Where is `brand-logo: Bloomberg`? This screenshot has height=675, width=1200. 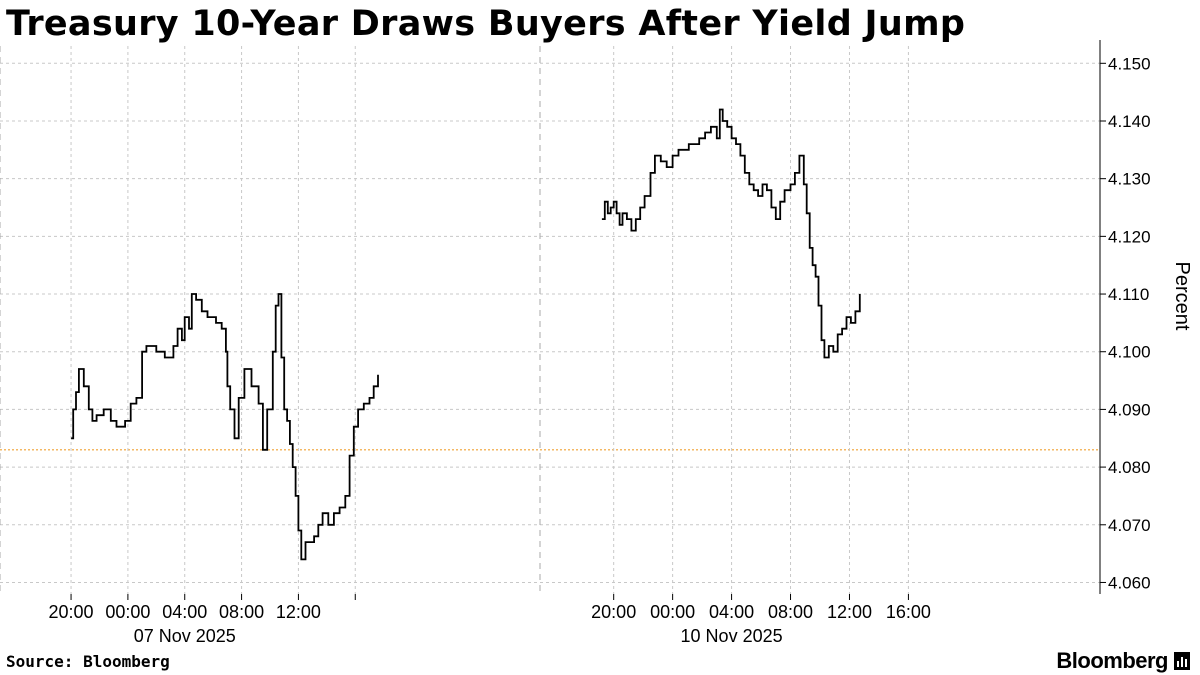
brand-logo: Bloomberg is located at coordinates (1123, 661).